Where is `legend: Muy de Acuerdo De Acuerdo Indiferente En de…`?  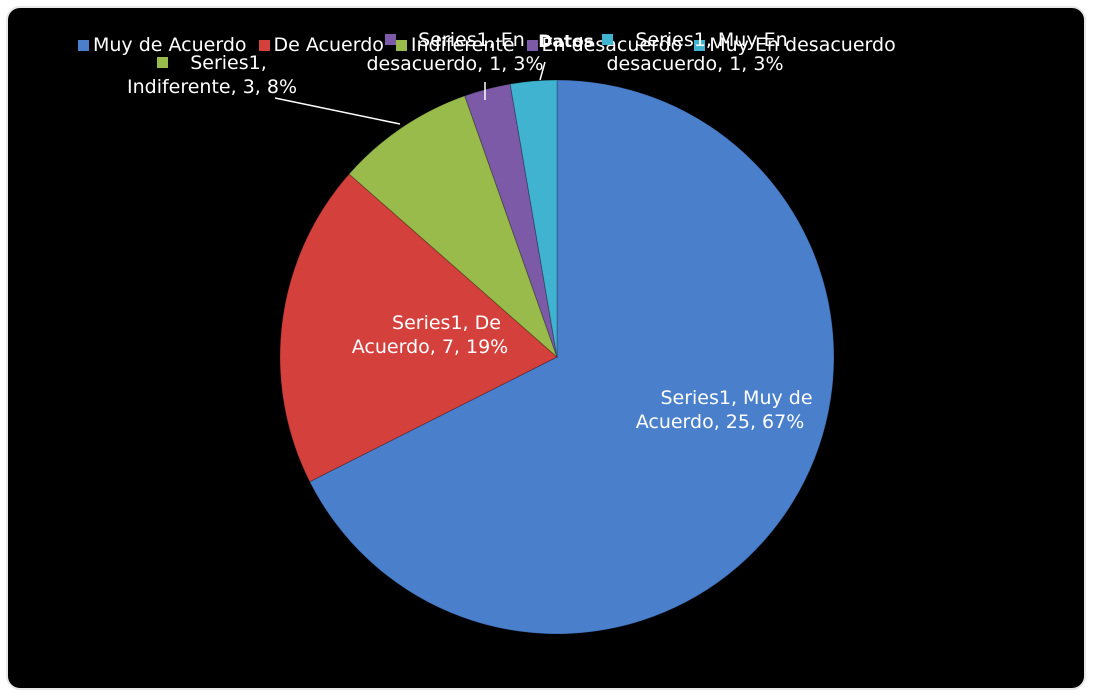
legend: Muy de Acuerdo De Acuerdo Indiferente En de… is located at coordinates (487, 45).